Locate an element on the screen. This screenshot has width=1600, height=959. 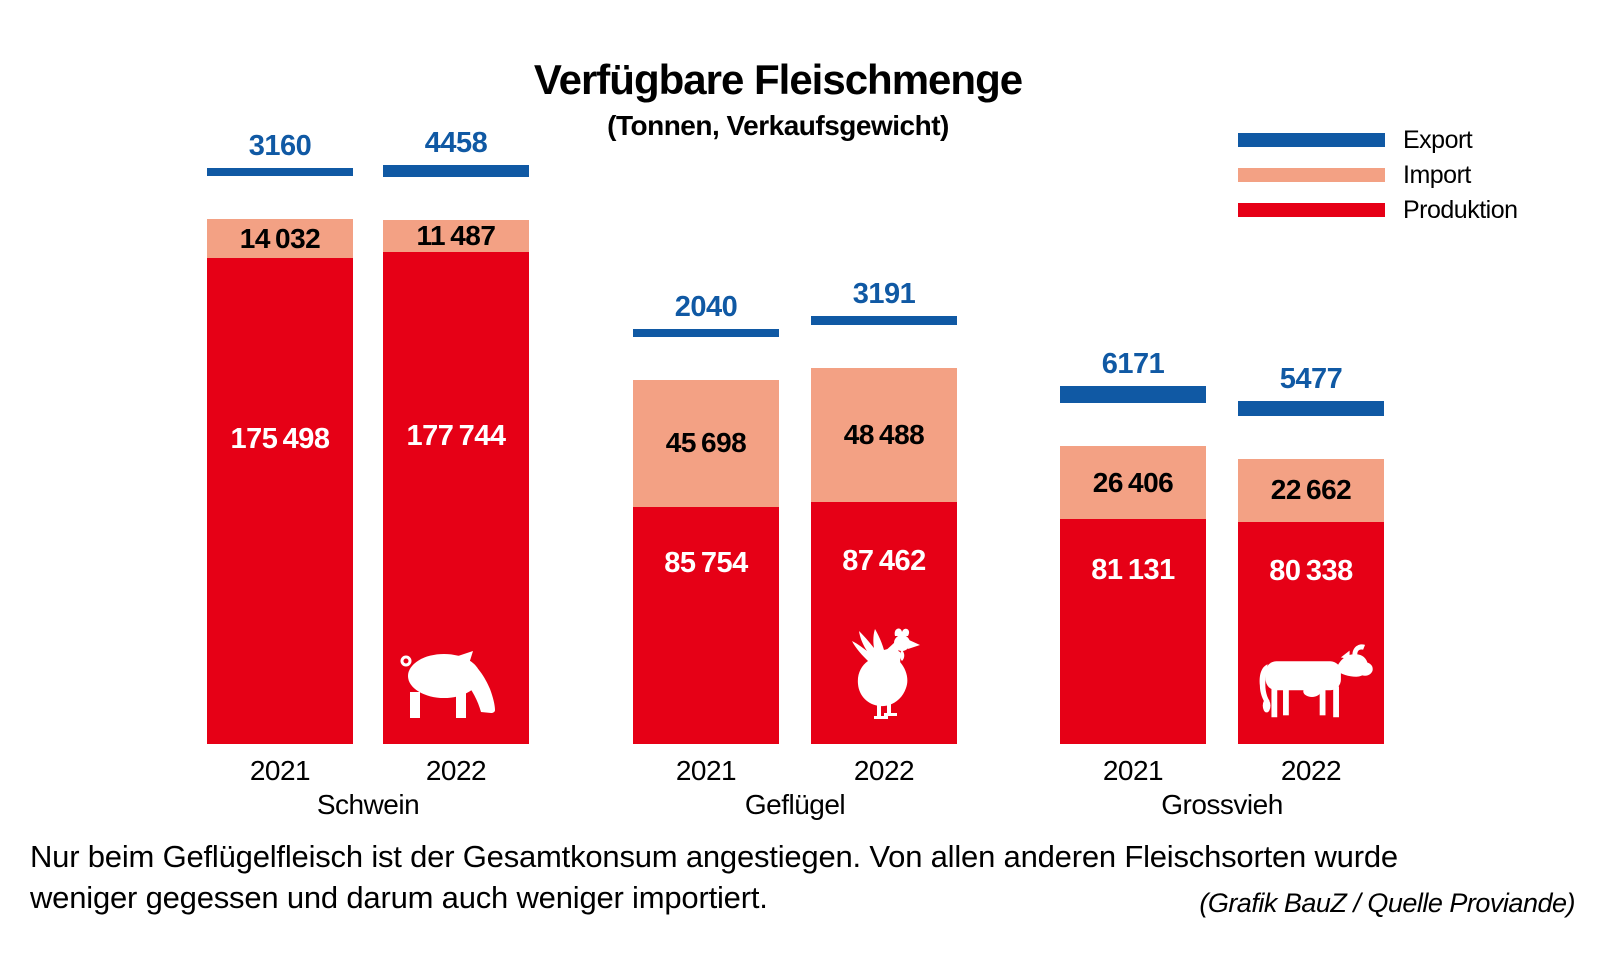
legend-label-import: Import is located at coordinates (1437, 174).